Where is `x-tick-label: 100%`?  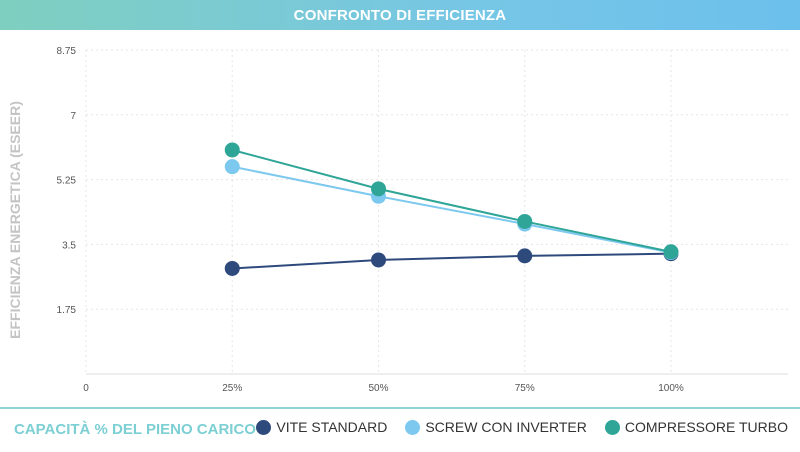 x-tick-label: 100% is located at coordinates (671, 388).